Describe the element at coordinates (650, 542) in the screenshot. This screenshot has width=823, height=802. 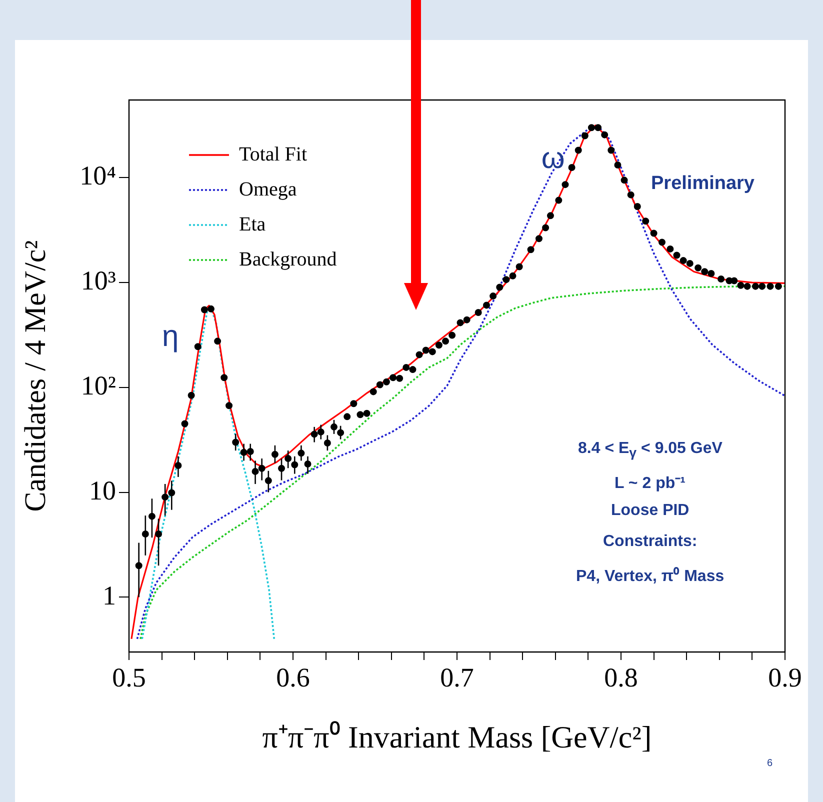
I see `annotation: Constraints:` at that location.